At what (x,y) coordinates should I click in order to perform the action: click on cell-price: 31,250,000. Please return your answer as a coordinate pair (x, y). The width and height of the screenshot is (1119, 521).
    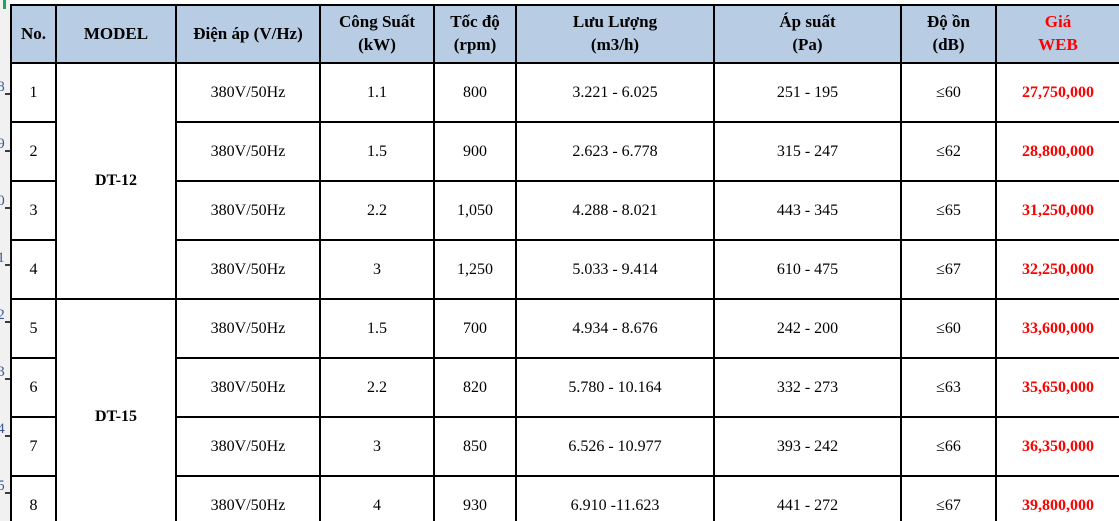
    Looking at the image, I should click on (1057, 210).